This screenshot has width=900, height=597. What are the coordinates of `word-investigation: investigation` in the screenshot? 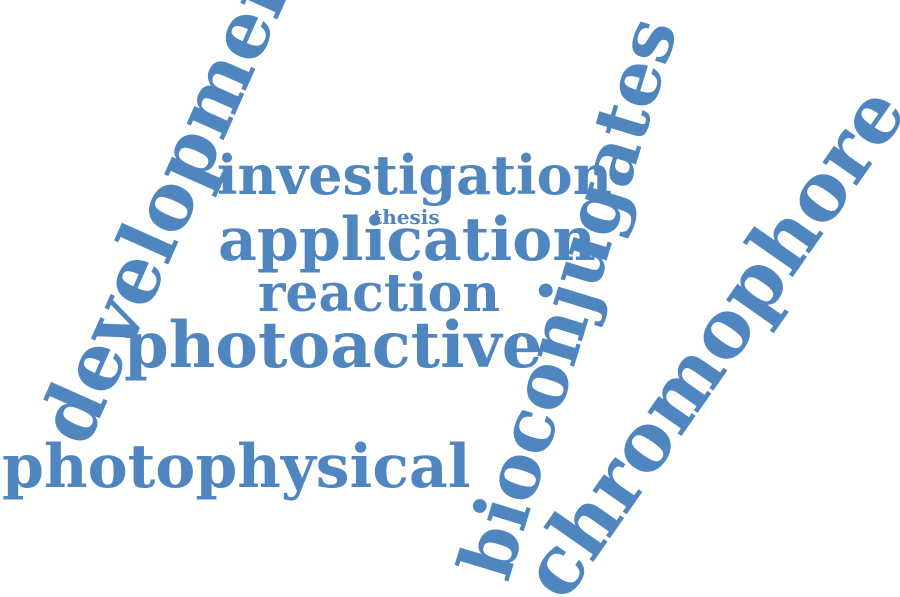 It's located at (414, 175).